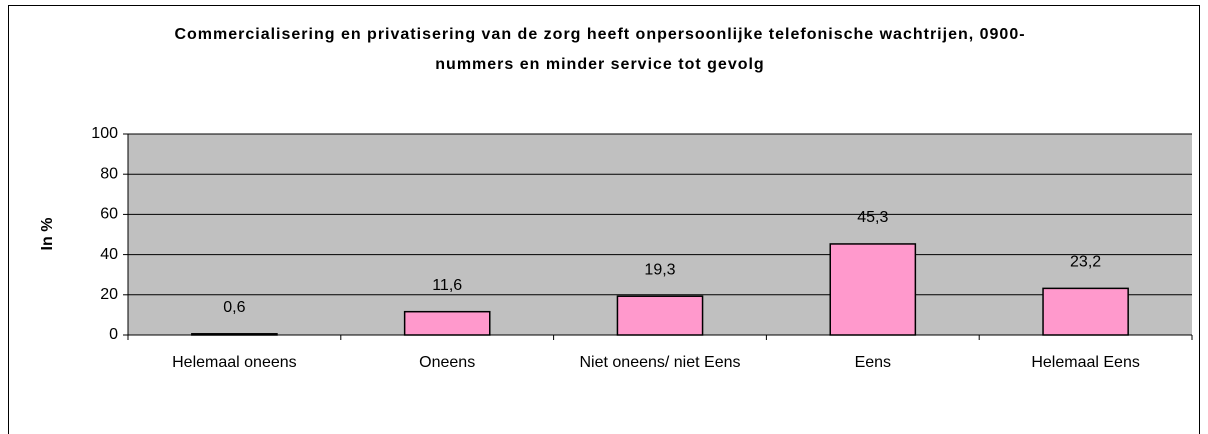 This screenshot has width=1208, height=434. I want to click on y-tick-label: 60, so click(109, 214).